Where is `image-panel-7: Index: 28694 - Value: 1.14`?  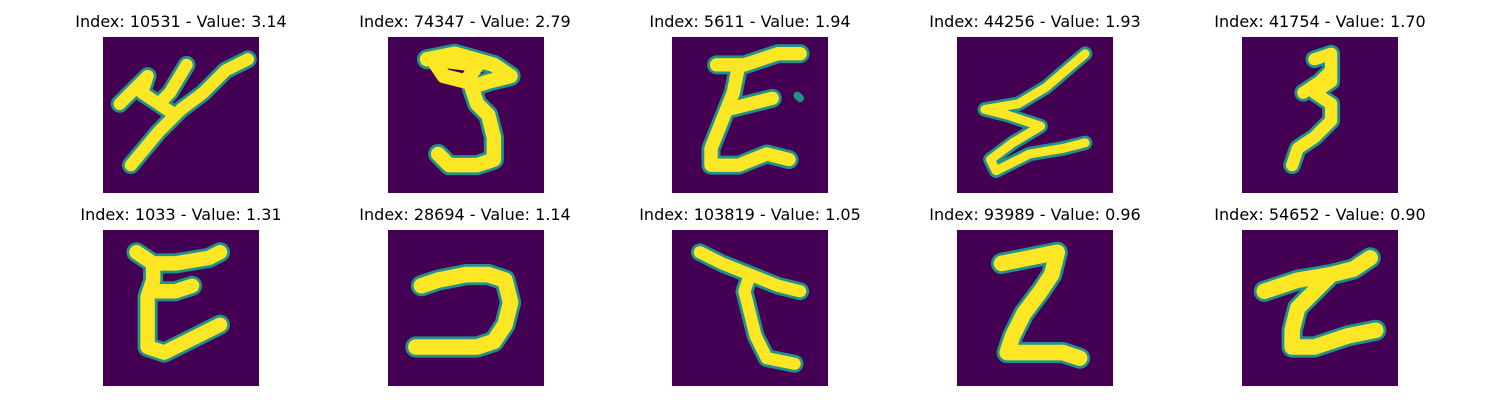 image-panel-7: Index: 28694 - Value: 1.14 is located at coordinates (465, 300).